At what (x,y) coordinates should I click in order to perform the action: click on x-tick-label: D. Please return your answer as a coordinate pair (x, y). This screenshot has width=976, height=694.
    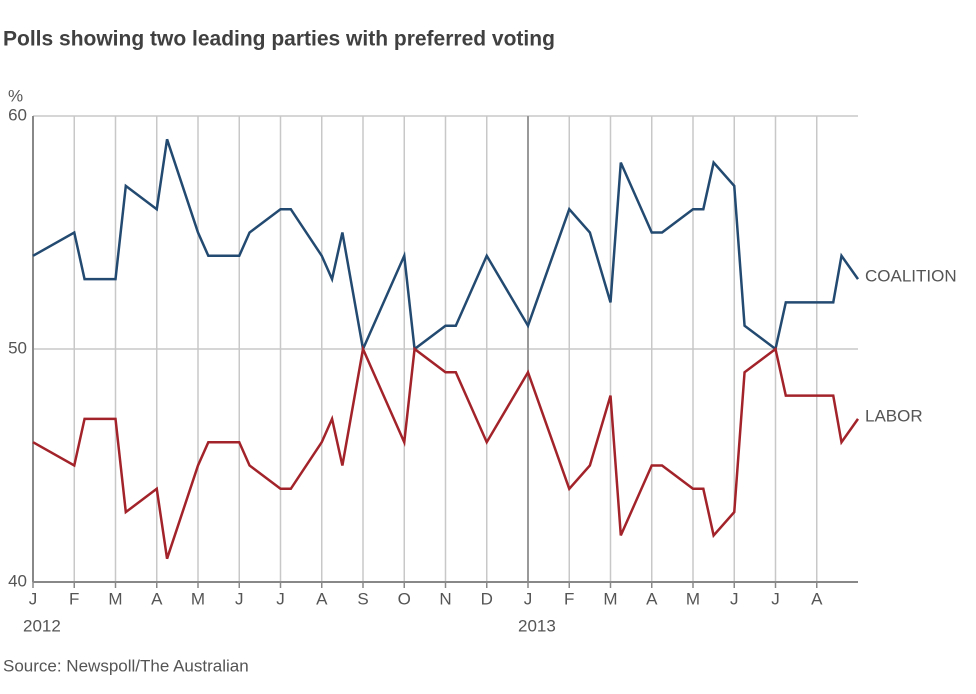
    Looking at the image, I should click on (487, 598).